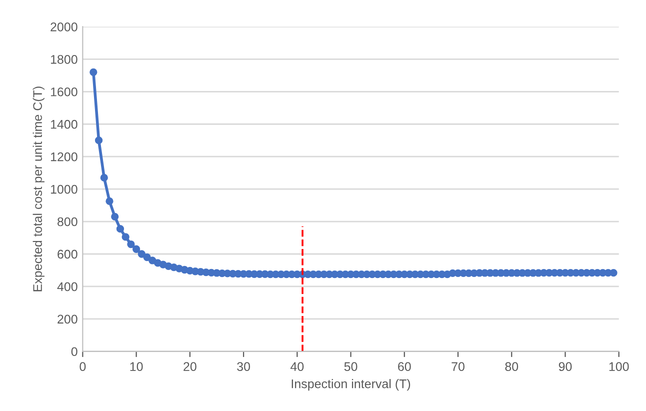 This screenshot has height=411, width=646. What do you see at coordinates (64, 157) in the screenshot?
I see `y-tick-label: 1200` at bounding box center [64, 157].